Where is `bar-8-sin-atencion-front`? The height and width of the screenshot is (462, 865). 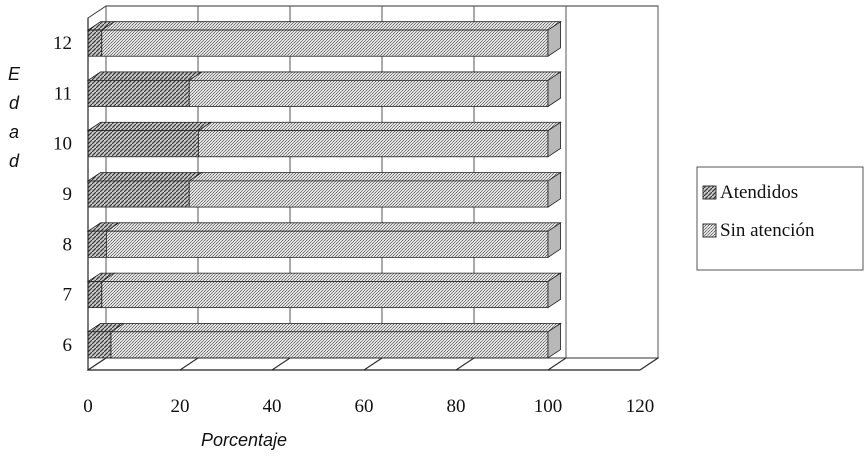 bar-8-sin-atencion-front is located at coordinates (327, 244).